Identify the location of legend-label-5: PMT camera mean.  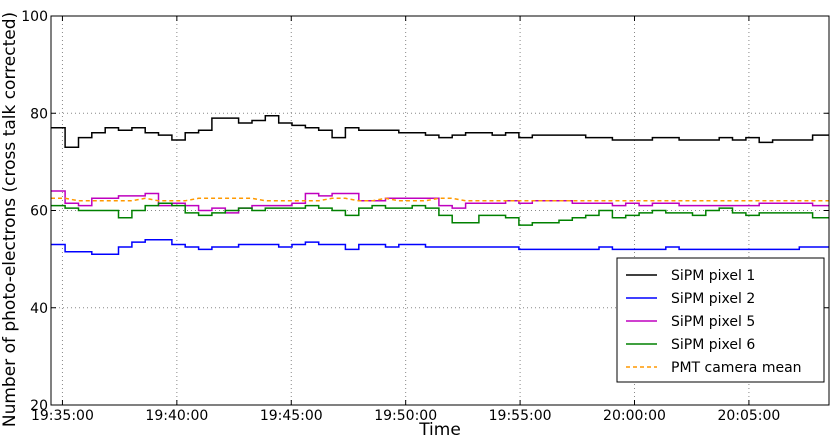
(736, 368).